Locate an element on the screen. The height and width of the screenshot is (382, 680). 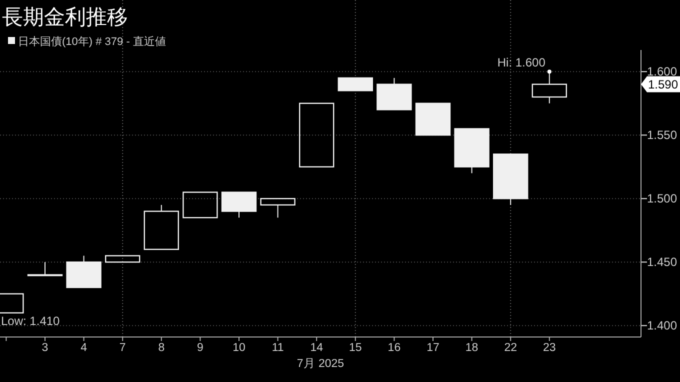
candlestick is located at coordinates (549, 87).